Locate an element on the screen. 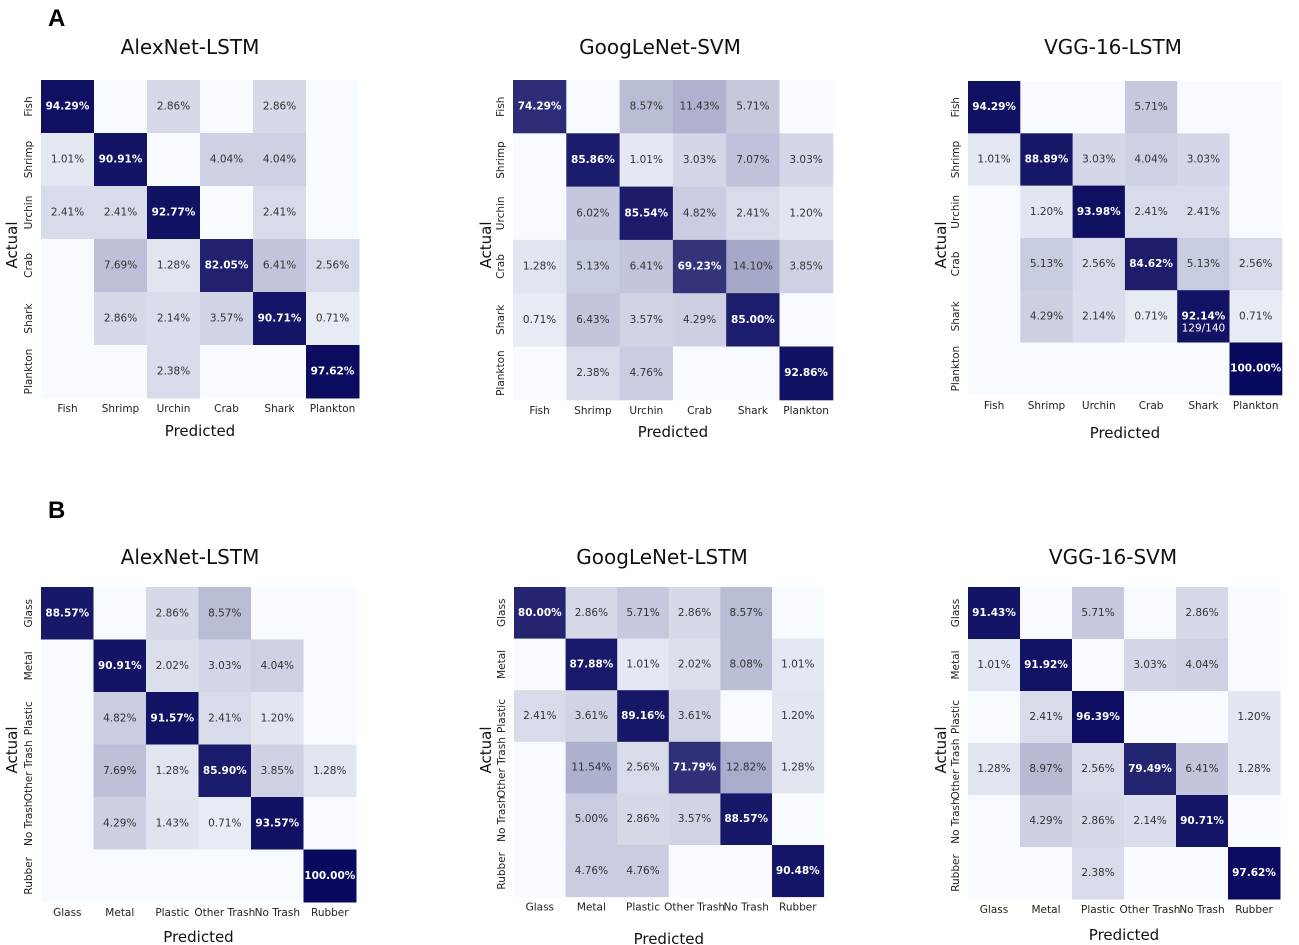 The image size is (1299, 945). y-tick-label: Glass is located at coordinates (29, 613).